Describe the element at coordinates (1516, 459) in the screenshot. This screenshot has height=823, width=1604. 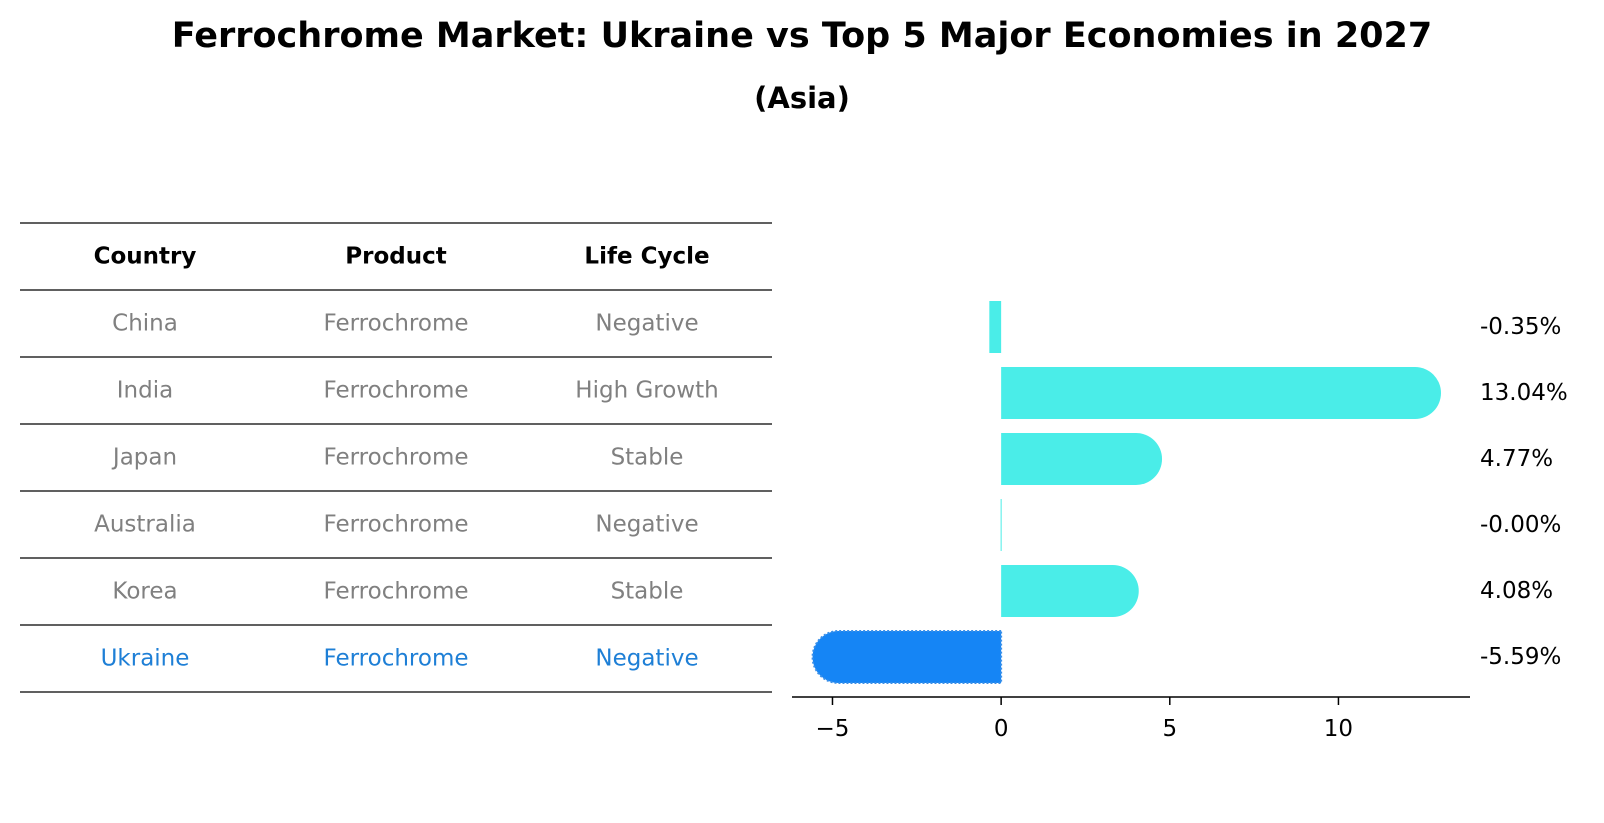
I see `data-label-japan: 4.77%` at that location.